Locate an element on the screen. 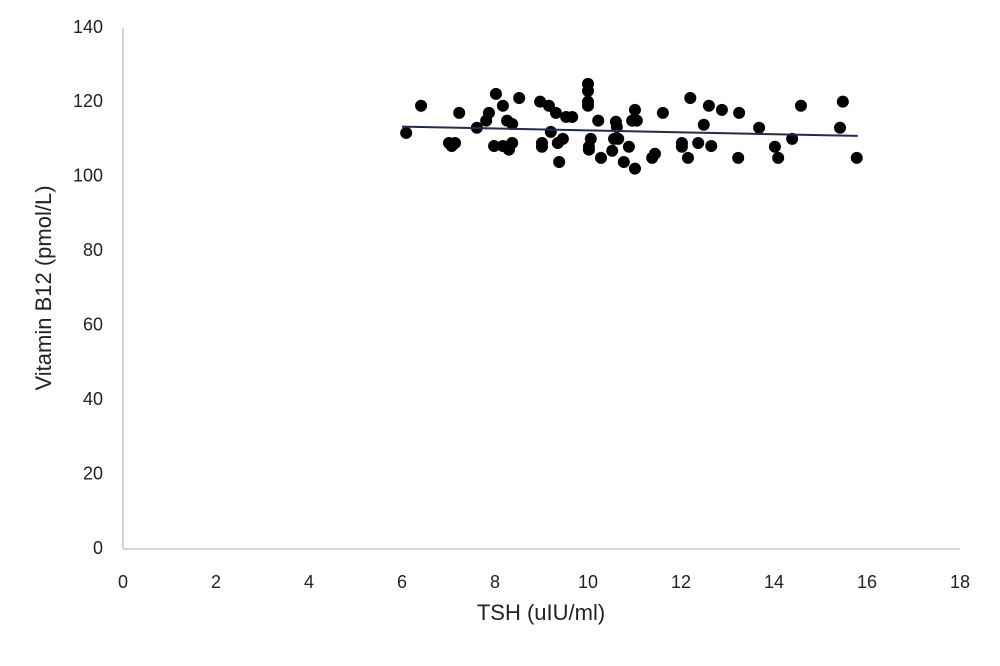 The height and width of the screenshot is (666, 1000). x-axis-title: TSH (uIU/ml) is located at coordinates (541, 612).